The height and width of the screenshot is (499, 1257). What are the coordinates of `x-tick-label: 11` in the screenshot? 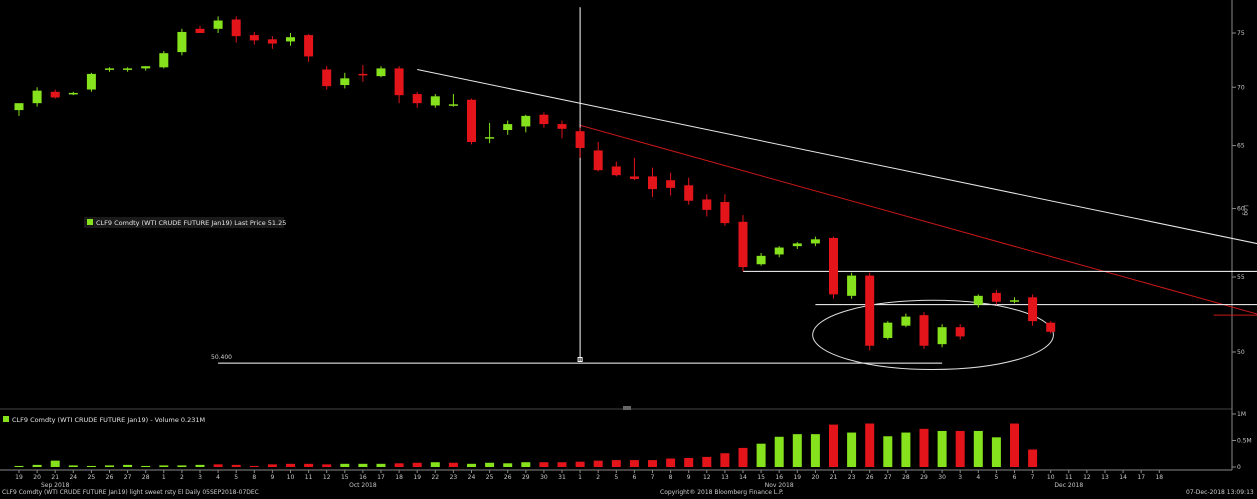 It's located at (1069, 477).